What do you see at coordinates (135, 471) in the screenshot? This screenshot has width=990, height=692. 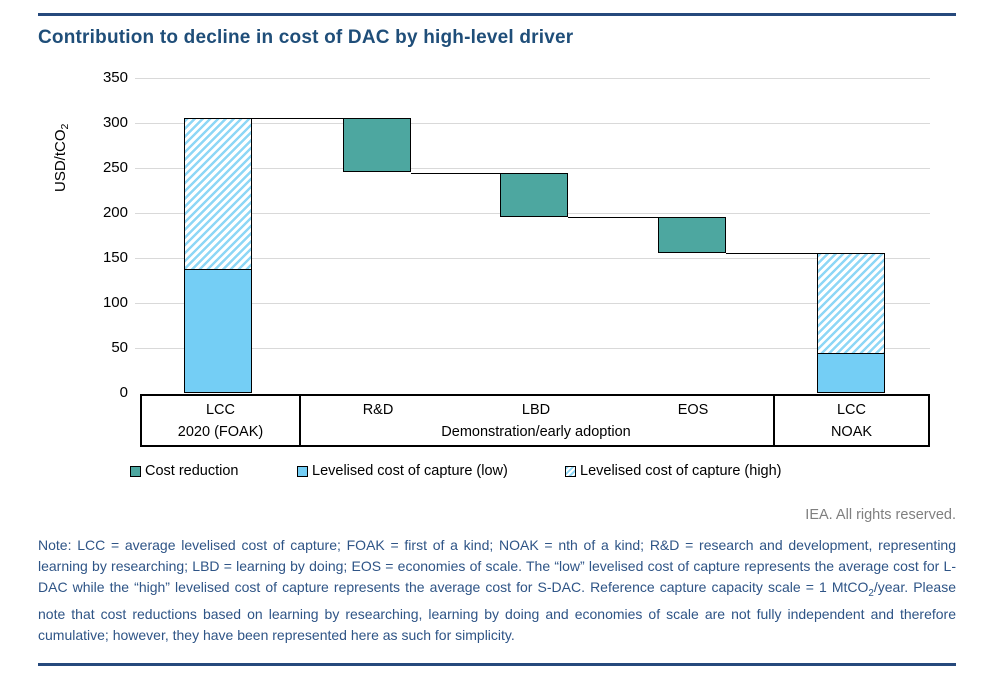 I see `legend-swatch-teal-icon` at bounding box center [135, 471].